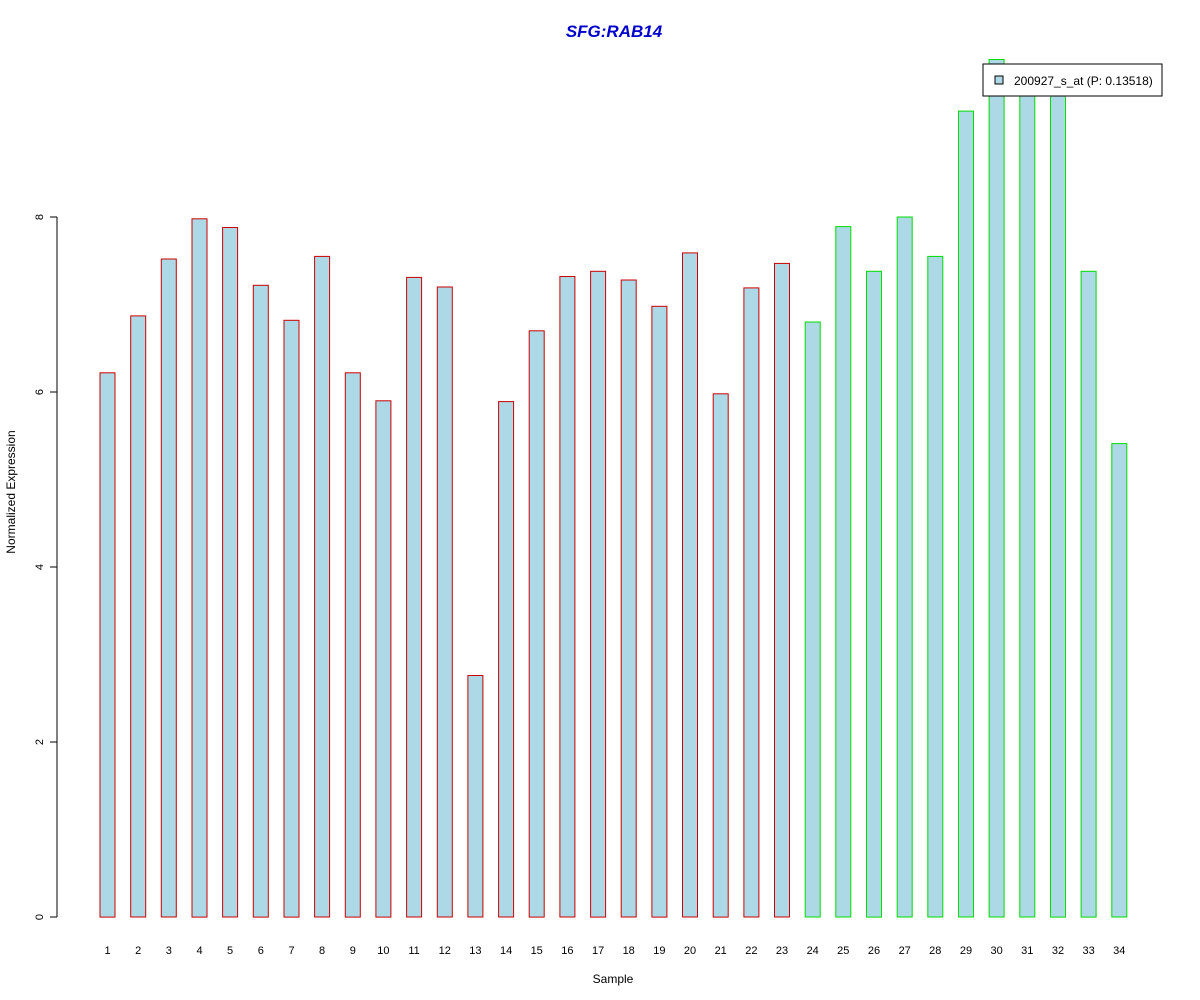 The width and height of the screenshot is (1200, 1000). What do you see at coordinates (905, 951) in the screenshot?
I see `x-tick-label-27: 27` at bounding box center [905, 951].